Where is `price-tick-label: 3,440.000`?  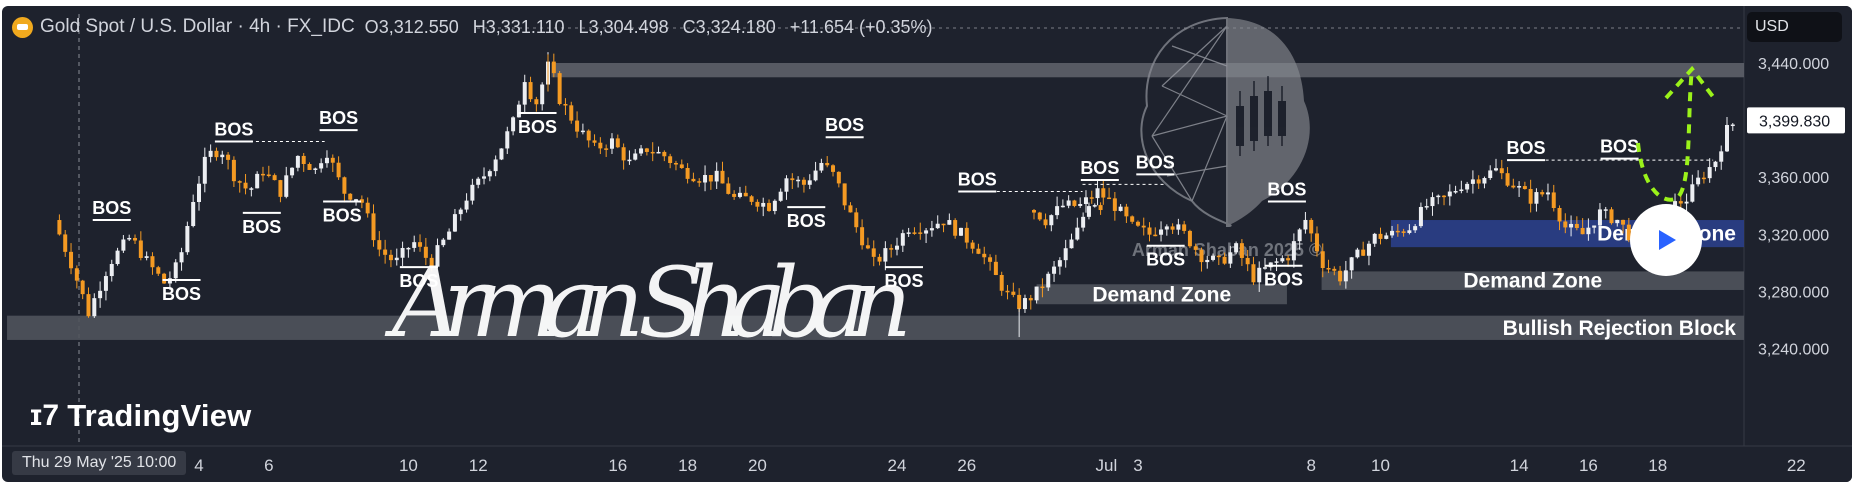
price-tick-label: 3,440.000 is located at coordinates (1793, 64).